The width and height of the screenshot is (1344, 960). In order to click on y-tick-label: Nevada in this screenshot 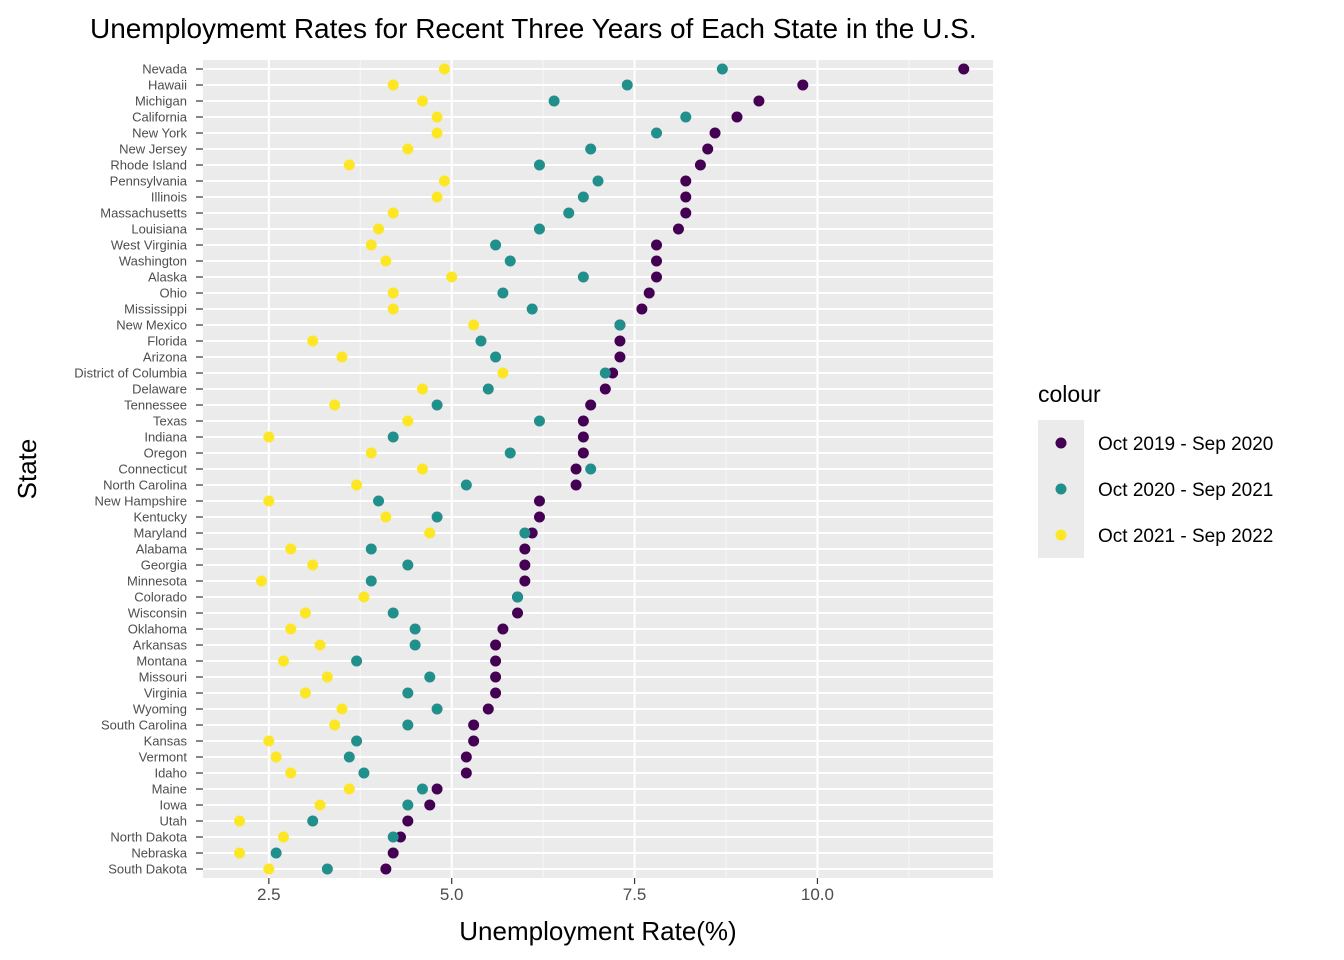, I will do `click(165, 69)`.